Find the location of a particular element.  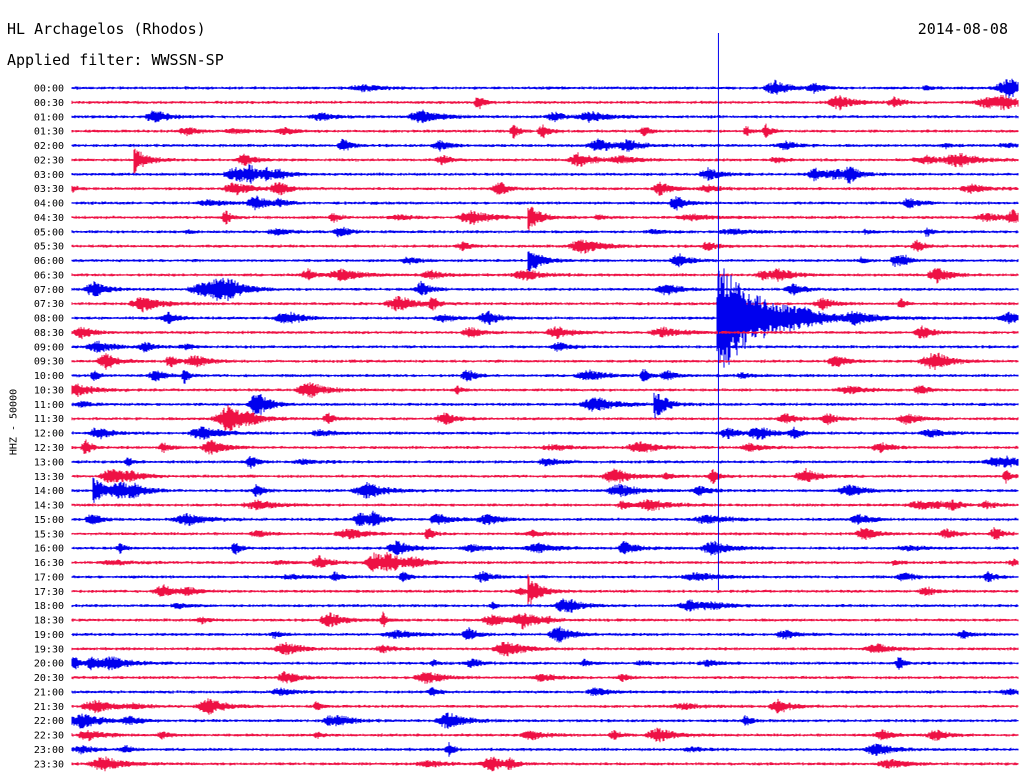

time-tick-label: 05:00 is located at coordinates (49, 232).